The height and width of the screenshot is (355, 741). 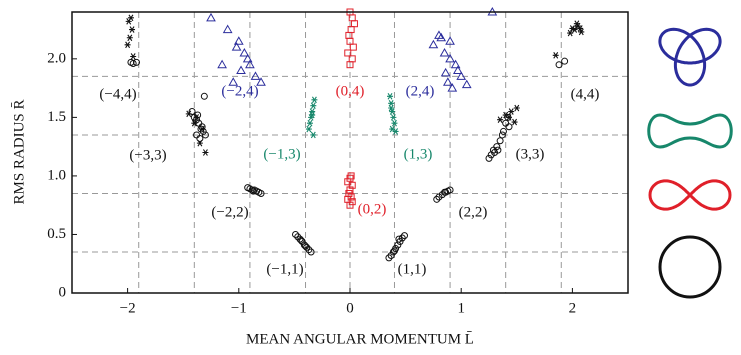 I want to click on icon-trefoil, so click(x=690, y=57).